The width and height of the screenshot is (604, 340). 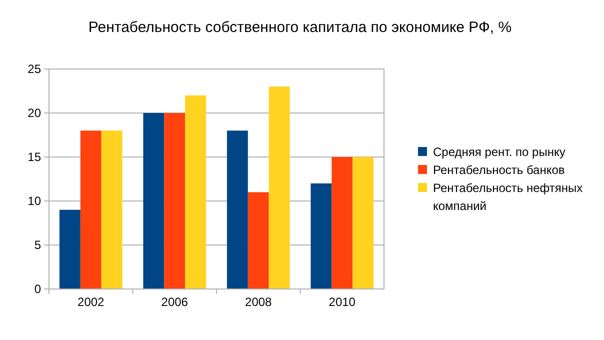 I want to click on y-tick-label: 5, so click(x=38, y=245).